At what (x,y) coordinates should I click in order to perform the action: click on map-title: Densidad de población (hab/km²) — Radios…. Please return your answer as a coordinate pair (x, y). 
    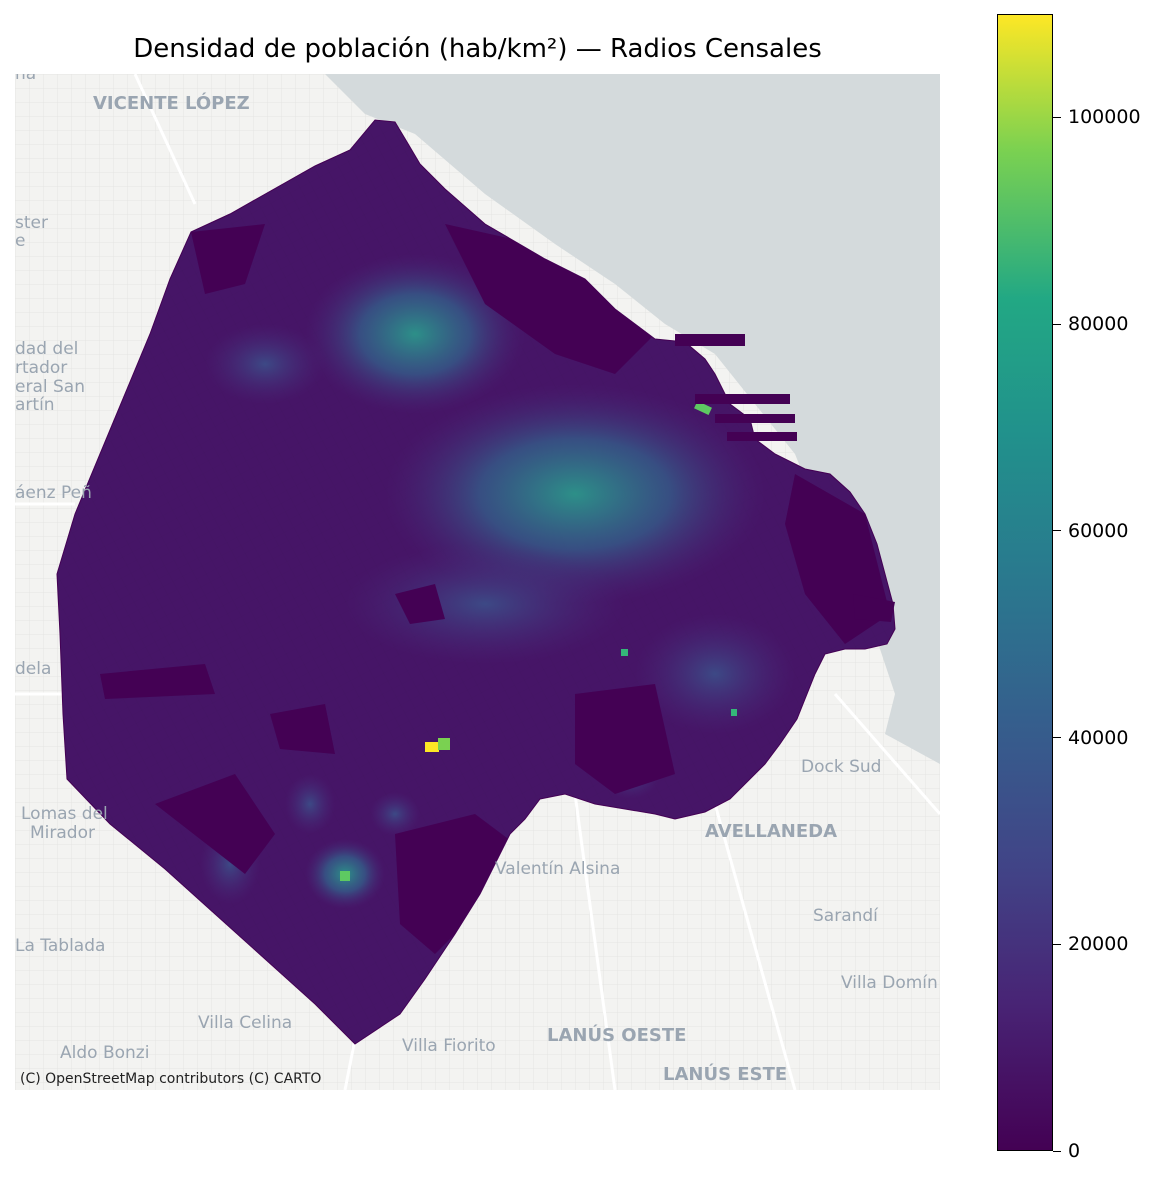
    Looking at the image, I should click on (477, 49).